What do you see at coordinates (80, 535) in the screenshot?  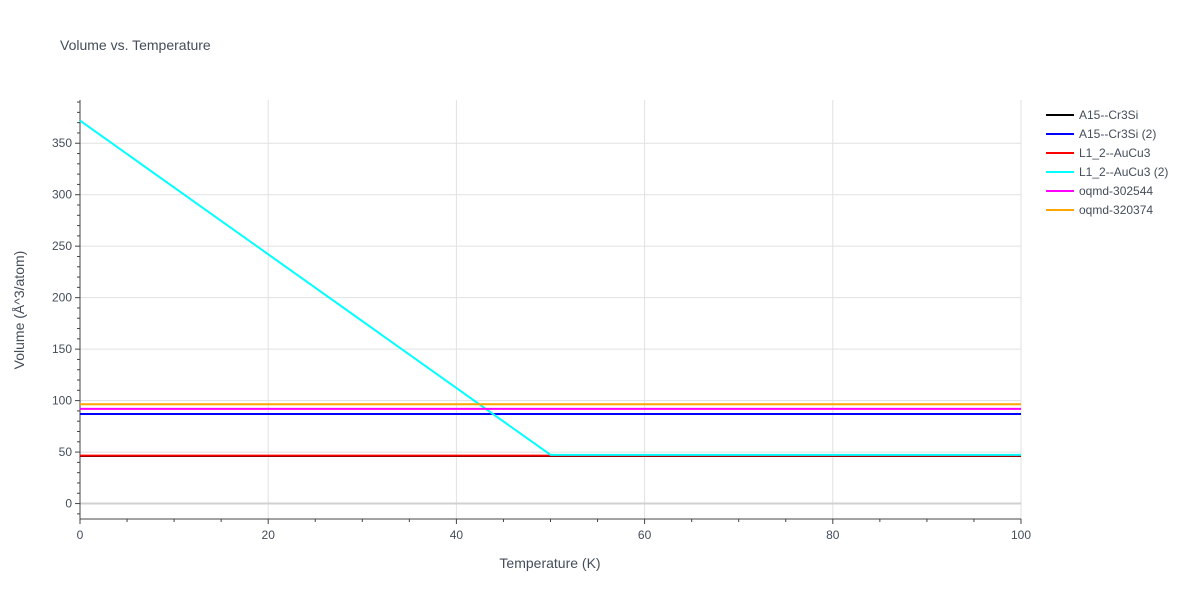 I see `x-tick-label: 0` at bounding box center [80, 535].